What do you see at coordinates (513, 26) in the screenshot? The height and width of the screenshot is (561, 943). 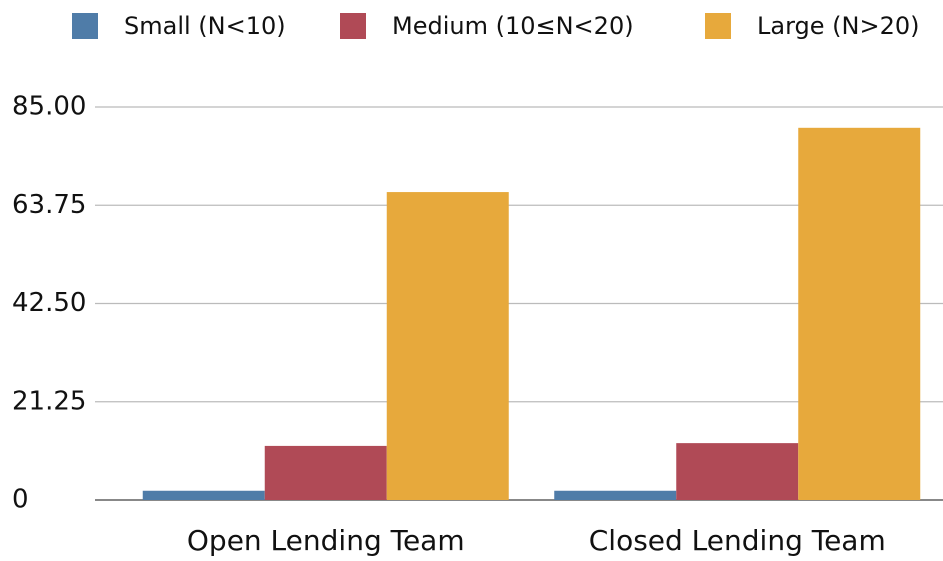 I see `legend-label: Medium (10≤N<20)` at bounding box center [513, 26].